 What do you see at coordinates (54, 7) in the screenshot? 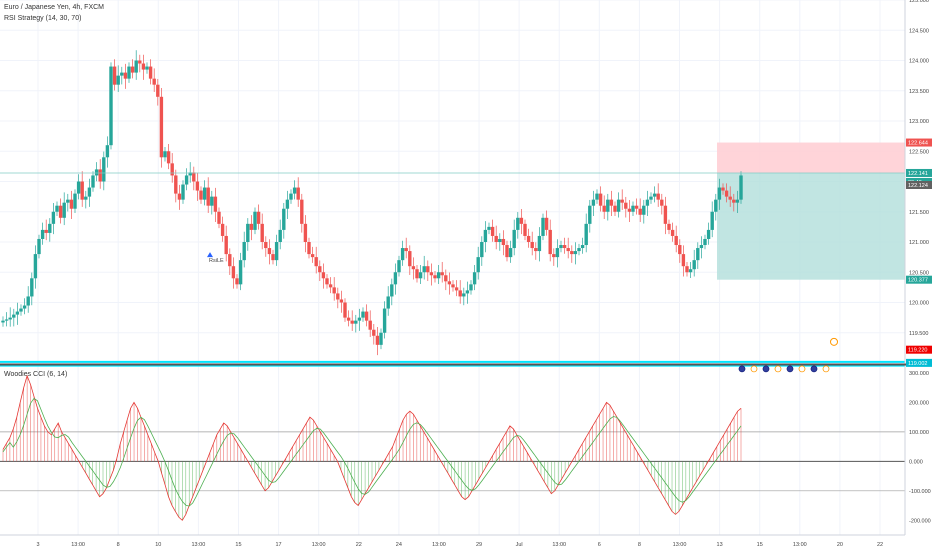
I see `symbol-legend: Euro / Japanese Yen, 4h, FXCM` at bounding box center [54, 7].